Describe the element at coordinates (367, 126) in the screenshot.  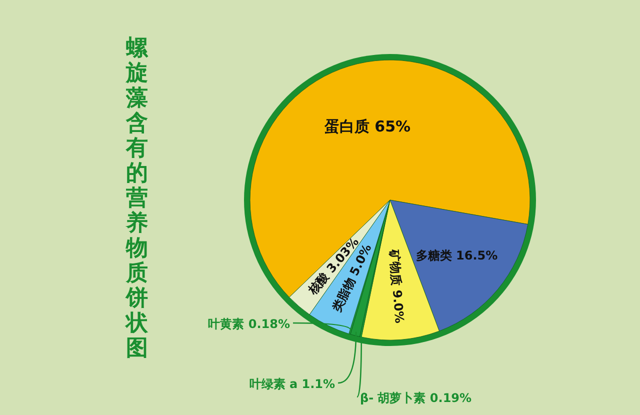
I see `slice-label: 蛋白质 65%` at that location.